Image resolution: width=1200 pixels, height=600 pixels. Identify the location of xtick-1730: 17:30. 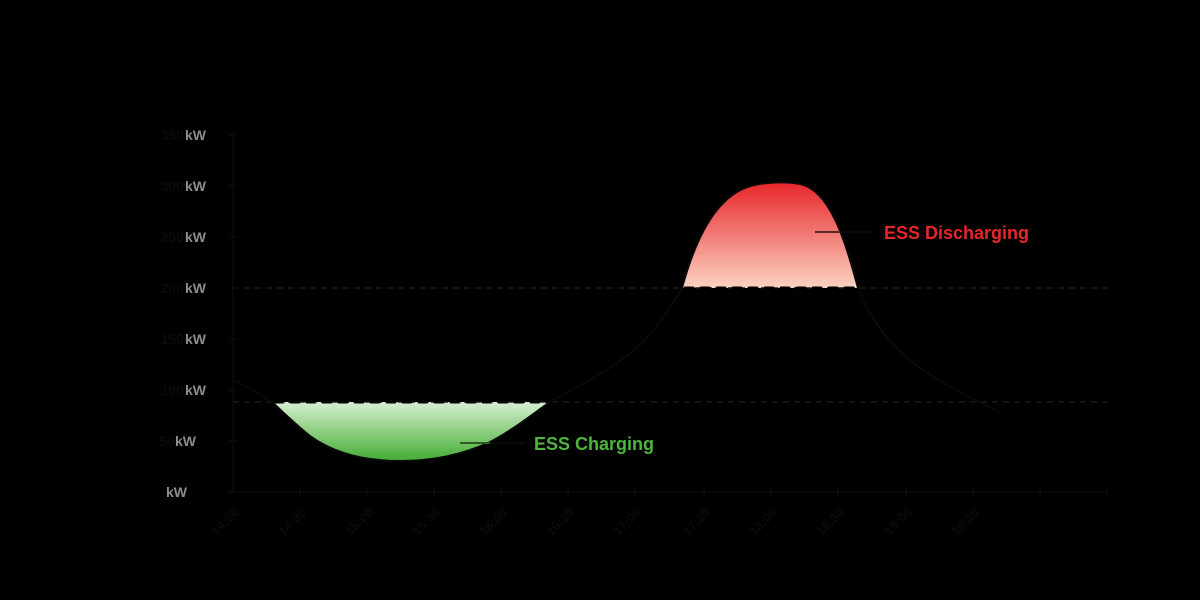
(696, 522).